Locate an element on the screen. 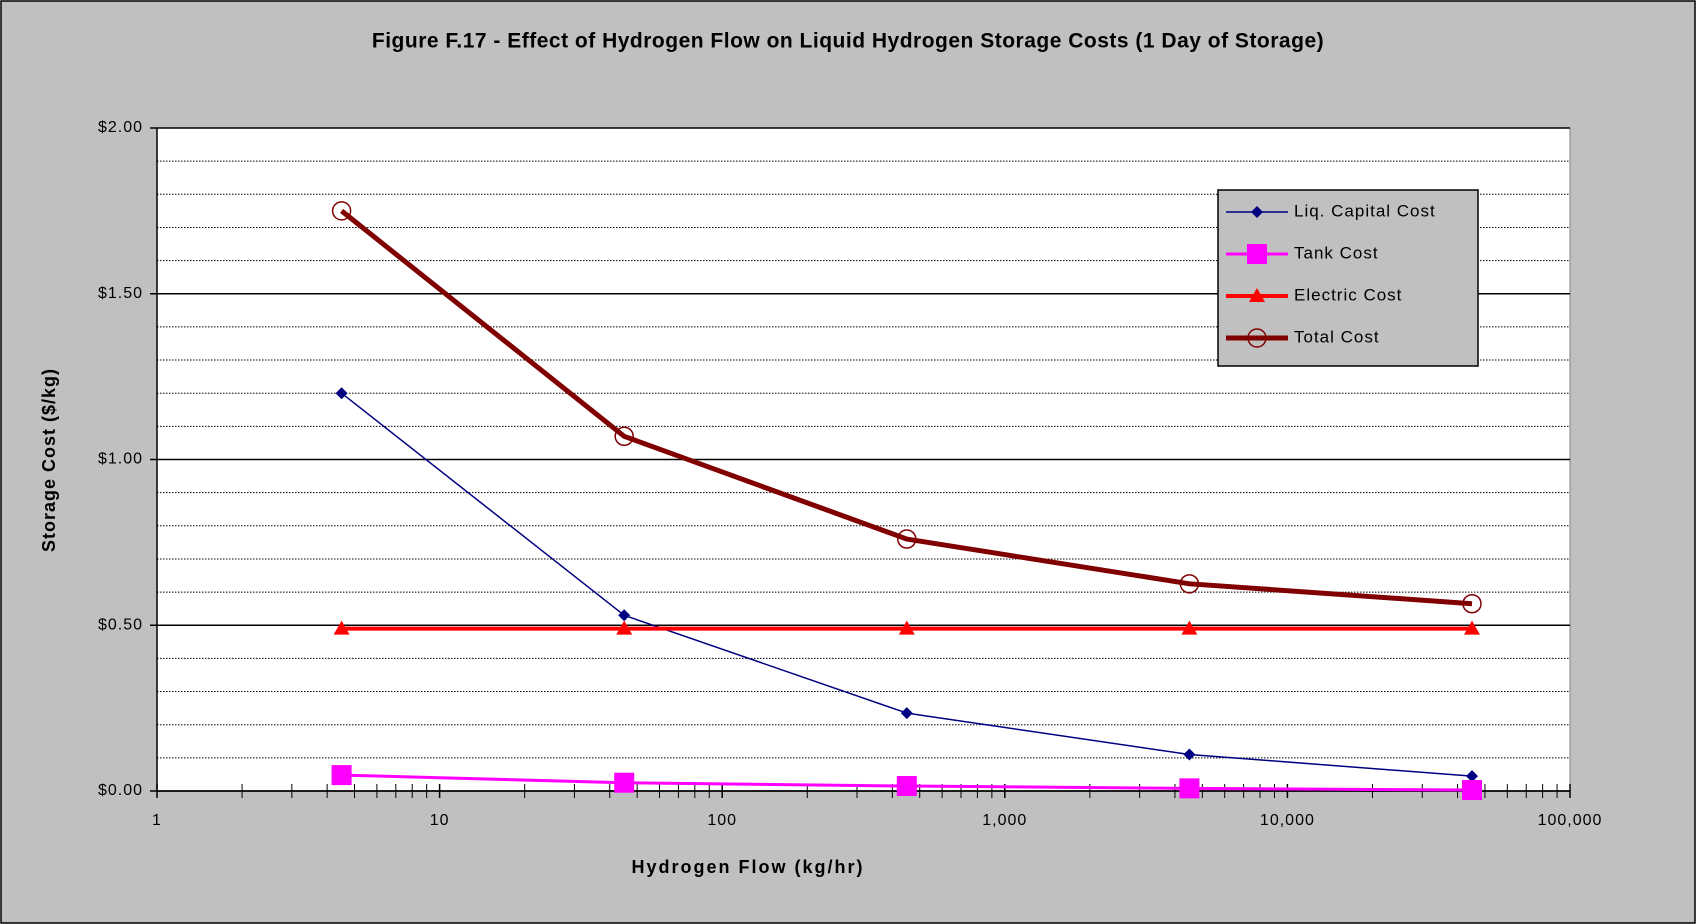 The image size is (1696, 924). x-tick-label: 10,000 is located at coordinates (1287, 820).